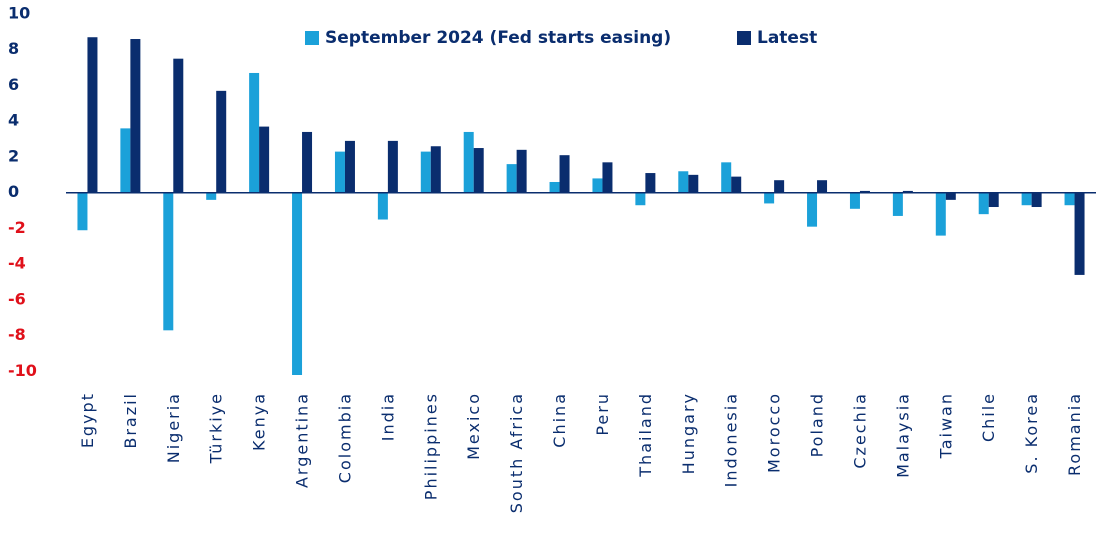 The image size is (1099, 556). I want to click on x-tick-label: China, so click(559, 420).